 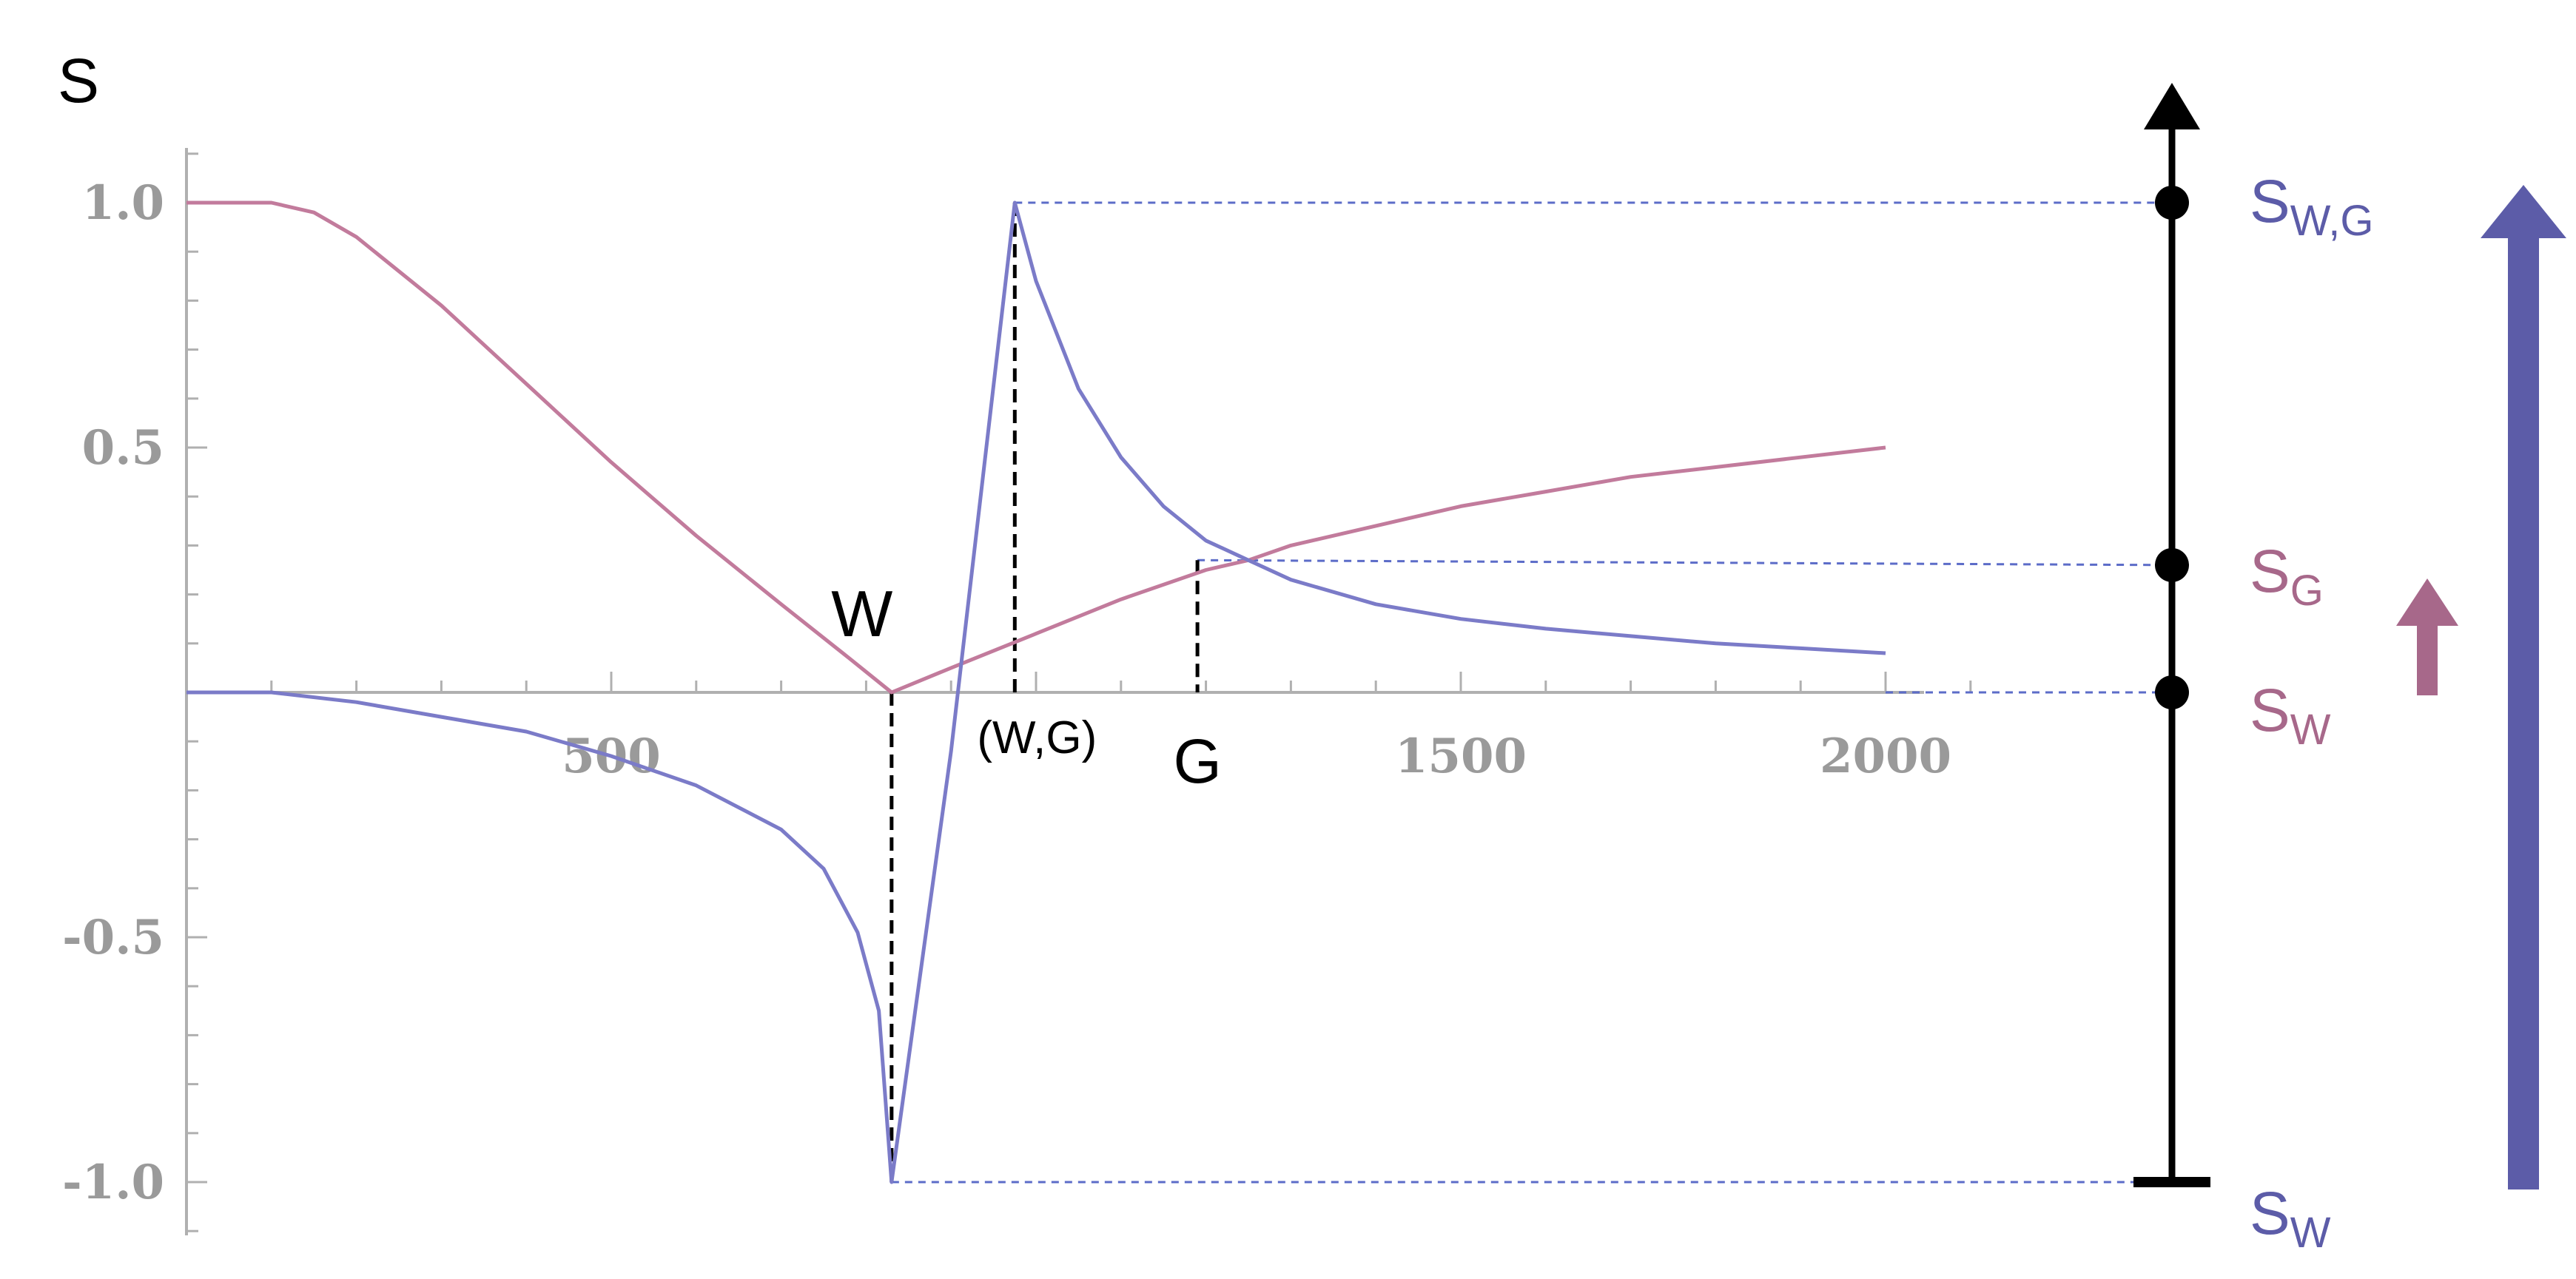 What do you see at coordinates (113, 937) in the screenshot?
I see `y-tick-label: -0.5` at bounding box center [113, 937].